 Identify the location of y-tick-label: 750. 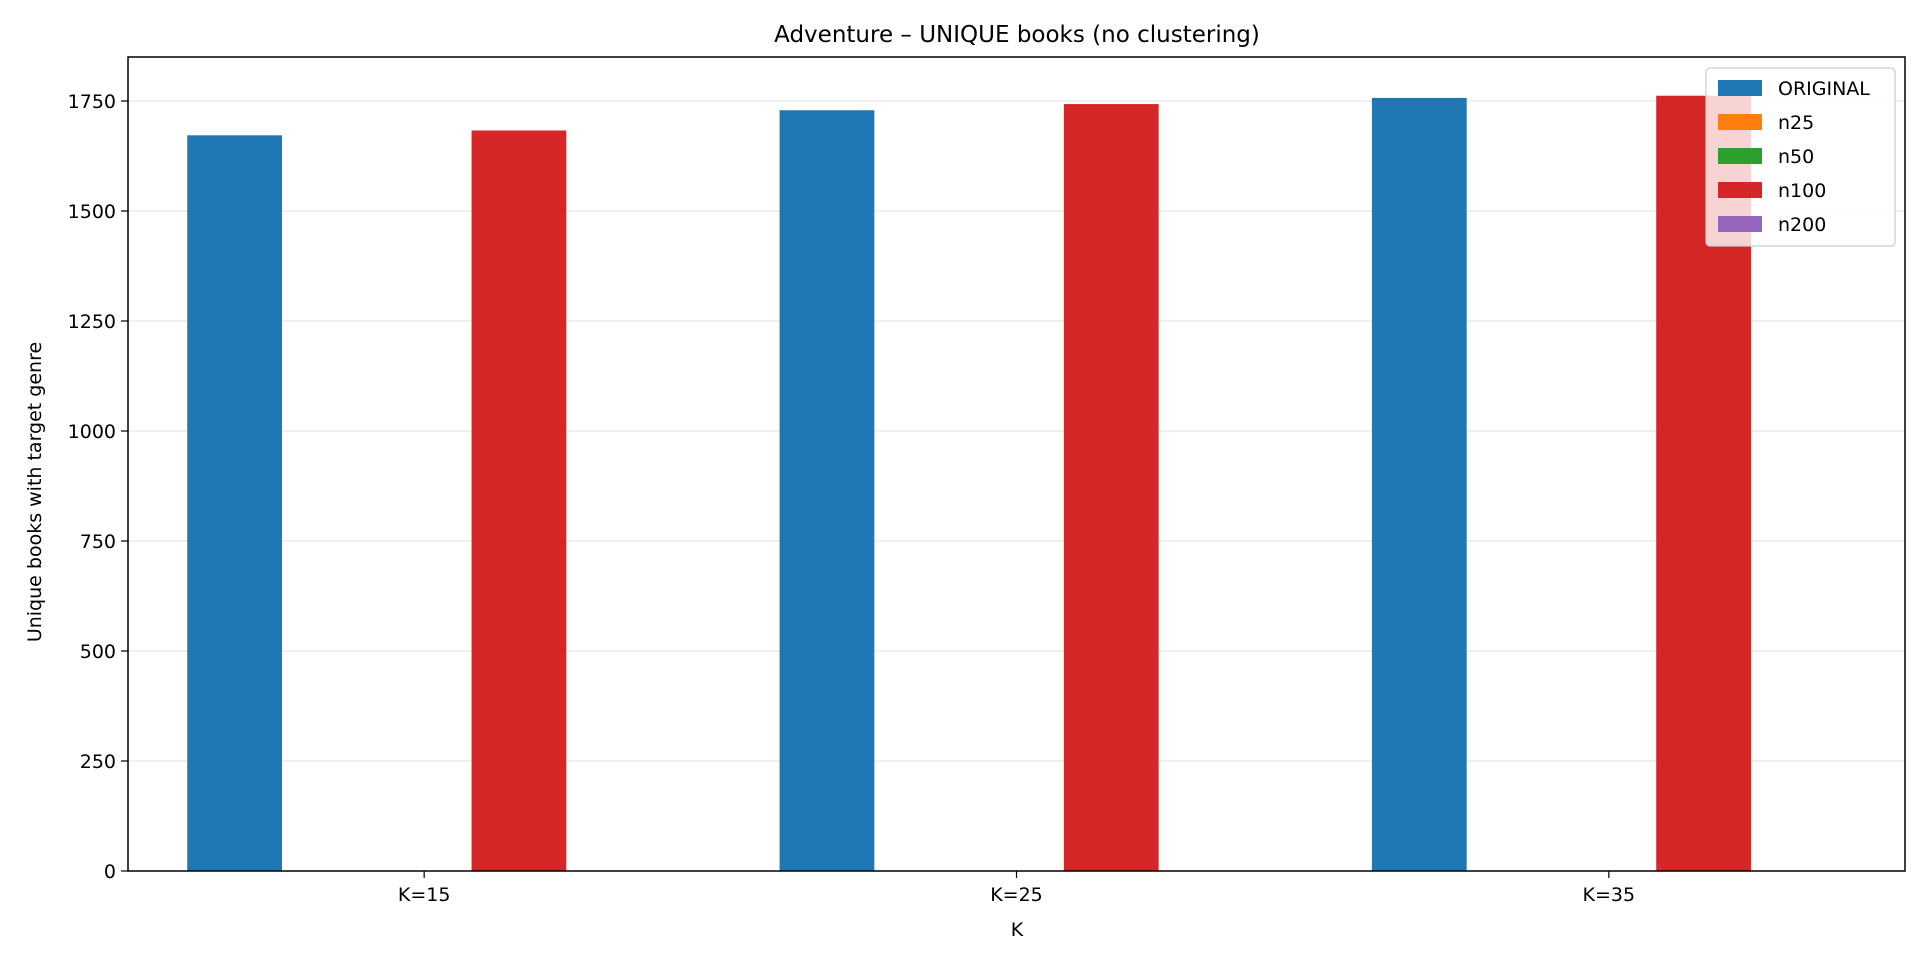
(98, 542).